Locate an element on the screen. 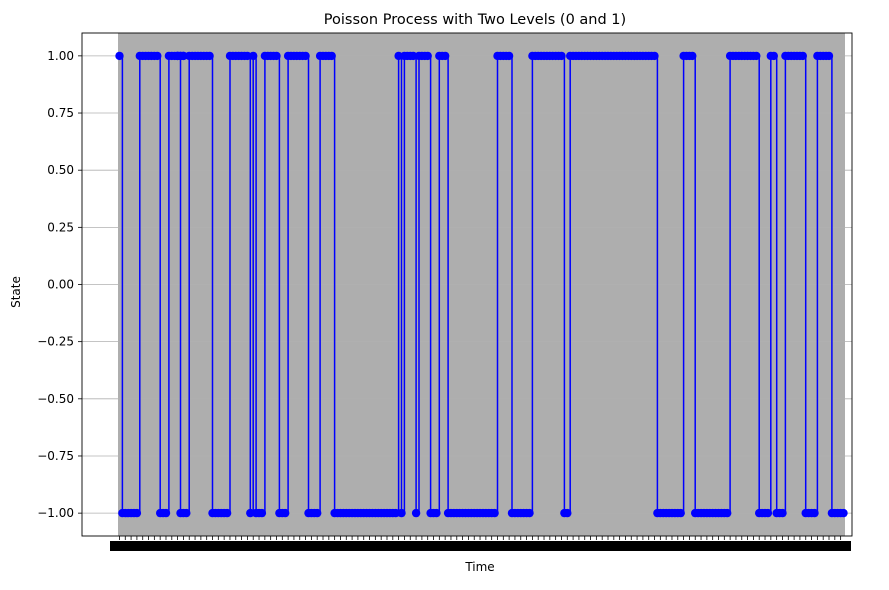 The image size is (889, 590). y-tick-label: 0.75 is located at coordinates (60, 113).